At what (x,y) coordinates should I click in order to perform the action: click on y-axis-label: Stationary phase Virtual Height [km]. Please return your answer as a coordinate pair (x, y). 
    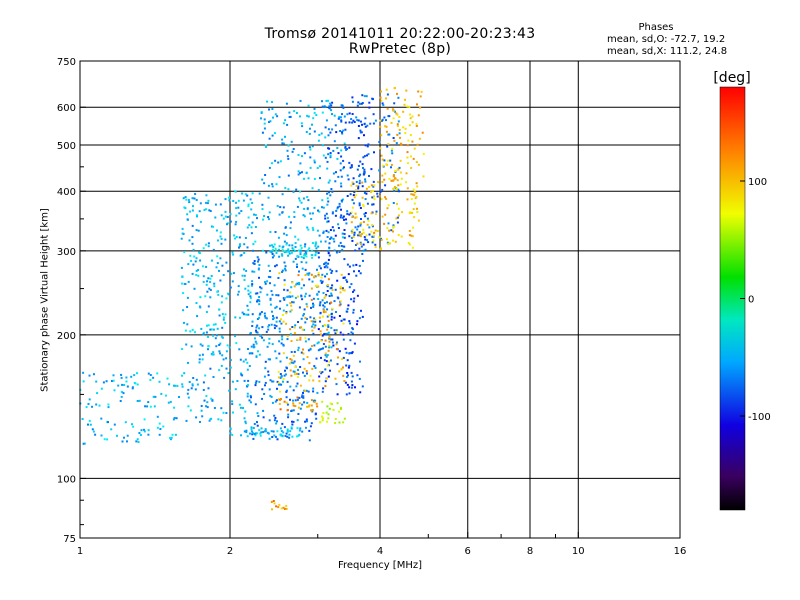
    Looking at the image, I should click on (45, 300).